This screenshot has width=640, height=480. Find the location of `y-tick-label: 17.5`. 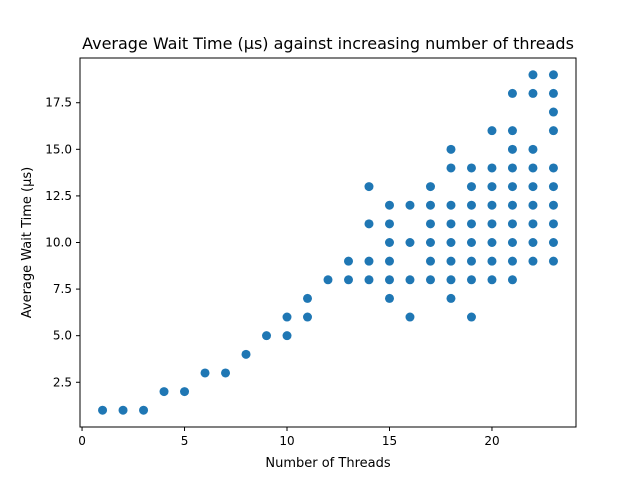

y-tick-label: 17.5 is located at coordinates (58, 103).